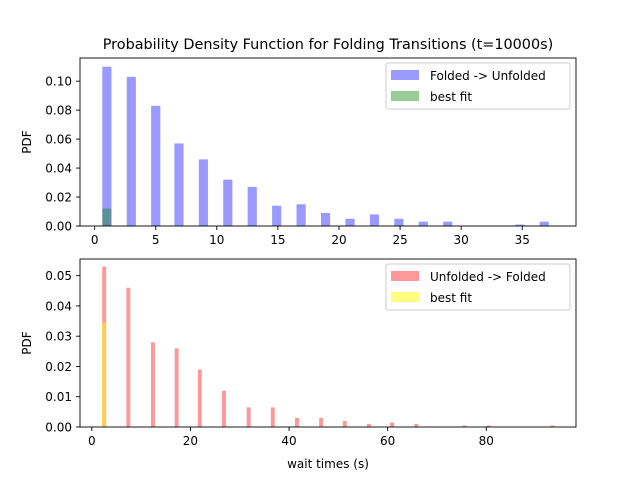 This screenshot has width=640, height=480. I want to click on legend: Unfolded -> Folded best fit, so click(478, 287).